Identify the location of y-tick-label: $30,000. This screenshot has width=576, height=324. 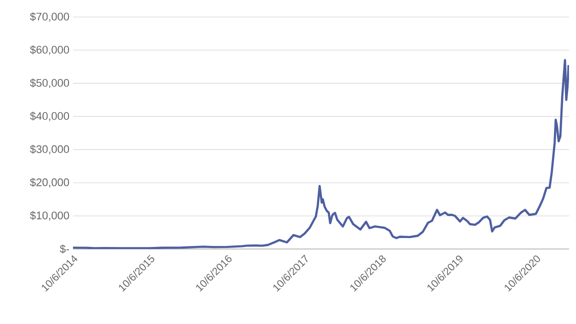
(50, 149).